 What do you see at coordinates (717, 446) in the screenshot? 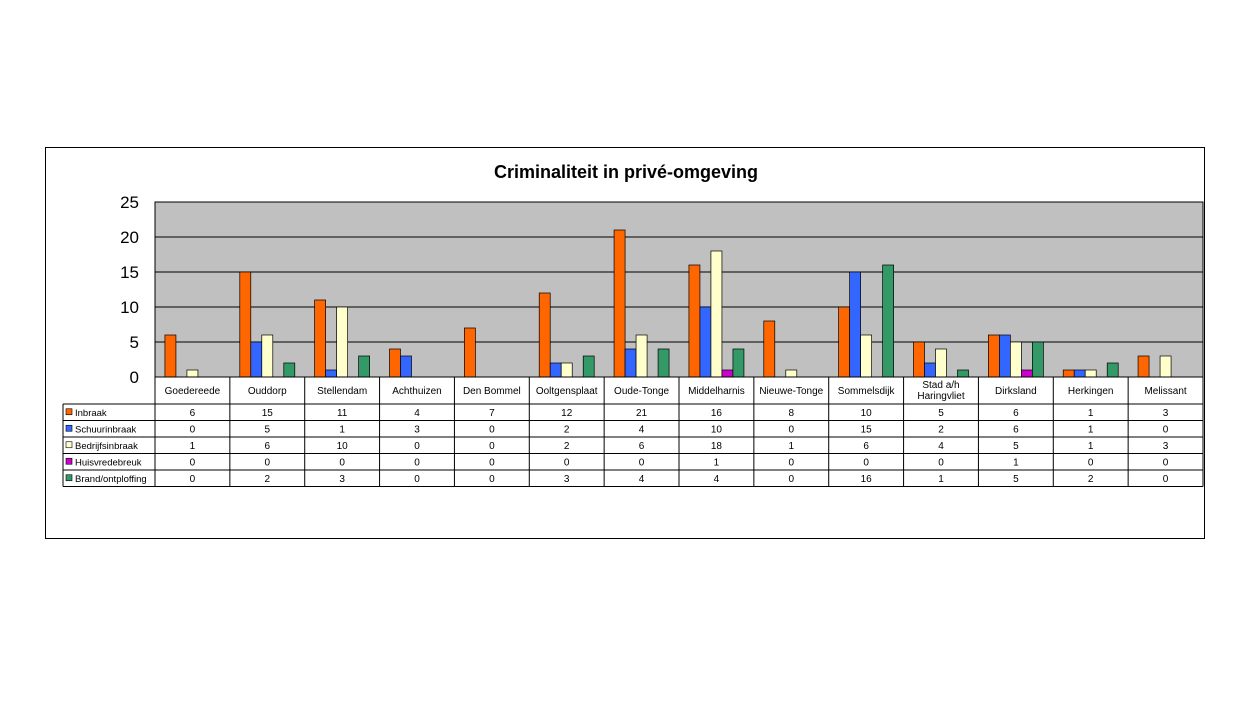
I see `table-value: 18` at bounding box center [717, 446].